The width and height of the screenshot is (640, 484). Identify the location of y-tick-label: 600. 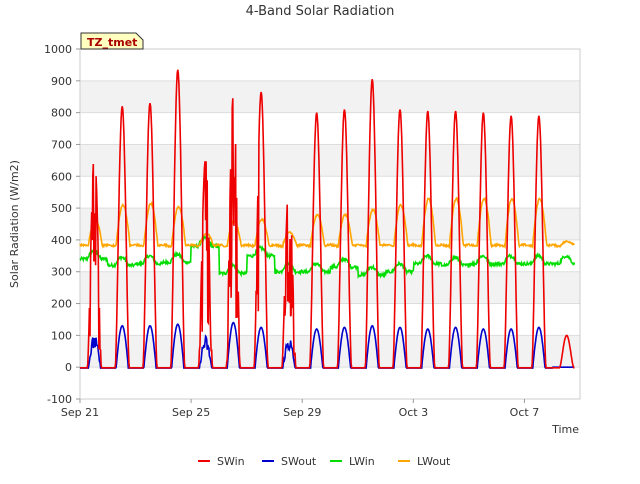
(61, 176).